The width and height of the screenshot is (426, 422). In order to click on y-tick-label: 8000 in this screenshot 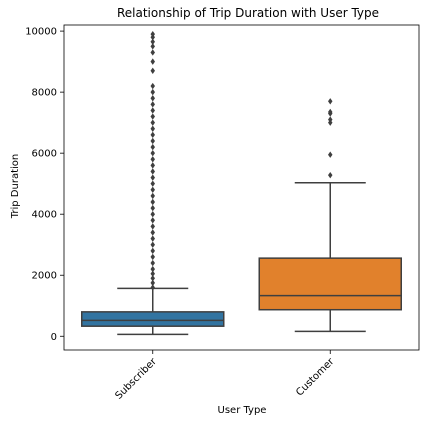, I will do `click(44, 93)`.